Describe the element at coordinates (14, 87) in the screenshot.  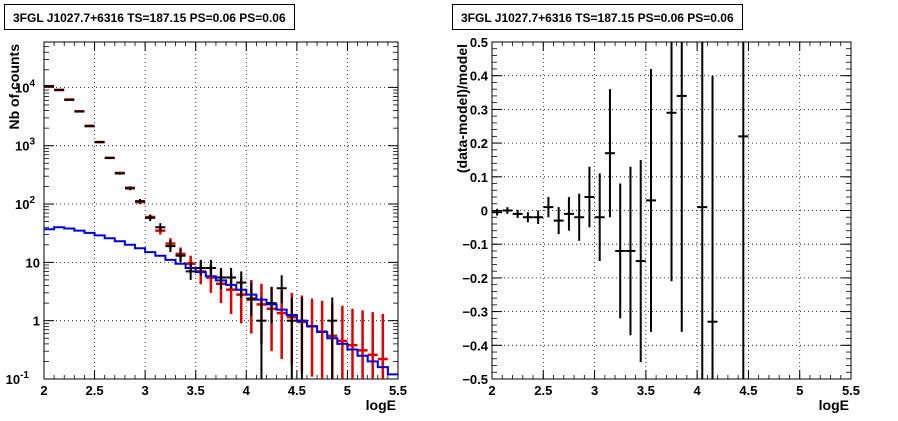
I see `y-axis-label: Nb of counts` at that location.